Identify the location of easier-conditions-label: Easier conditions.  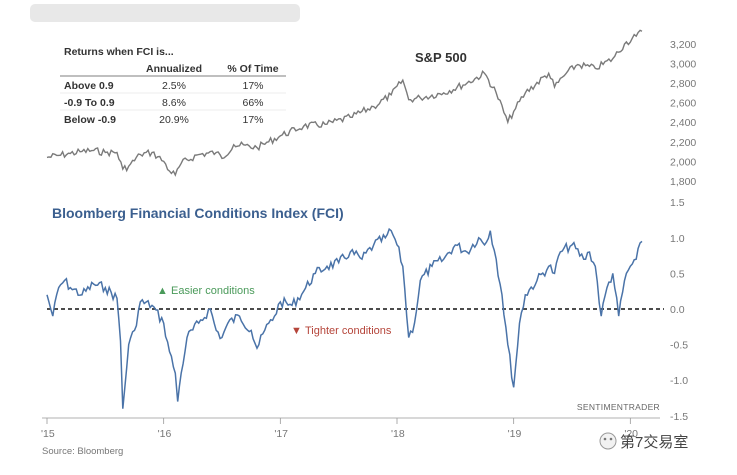
(213, 291).